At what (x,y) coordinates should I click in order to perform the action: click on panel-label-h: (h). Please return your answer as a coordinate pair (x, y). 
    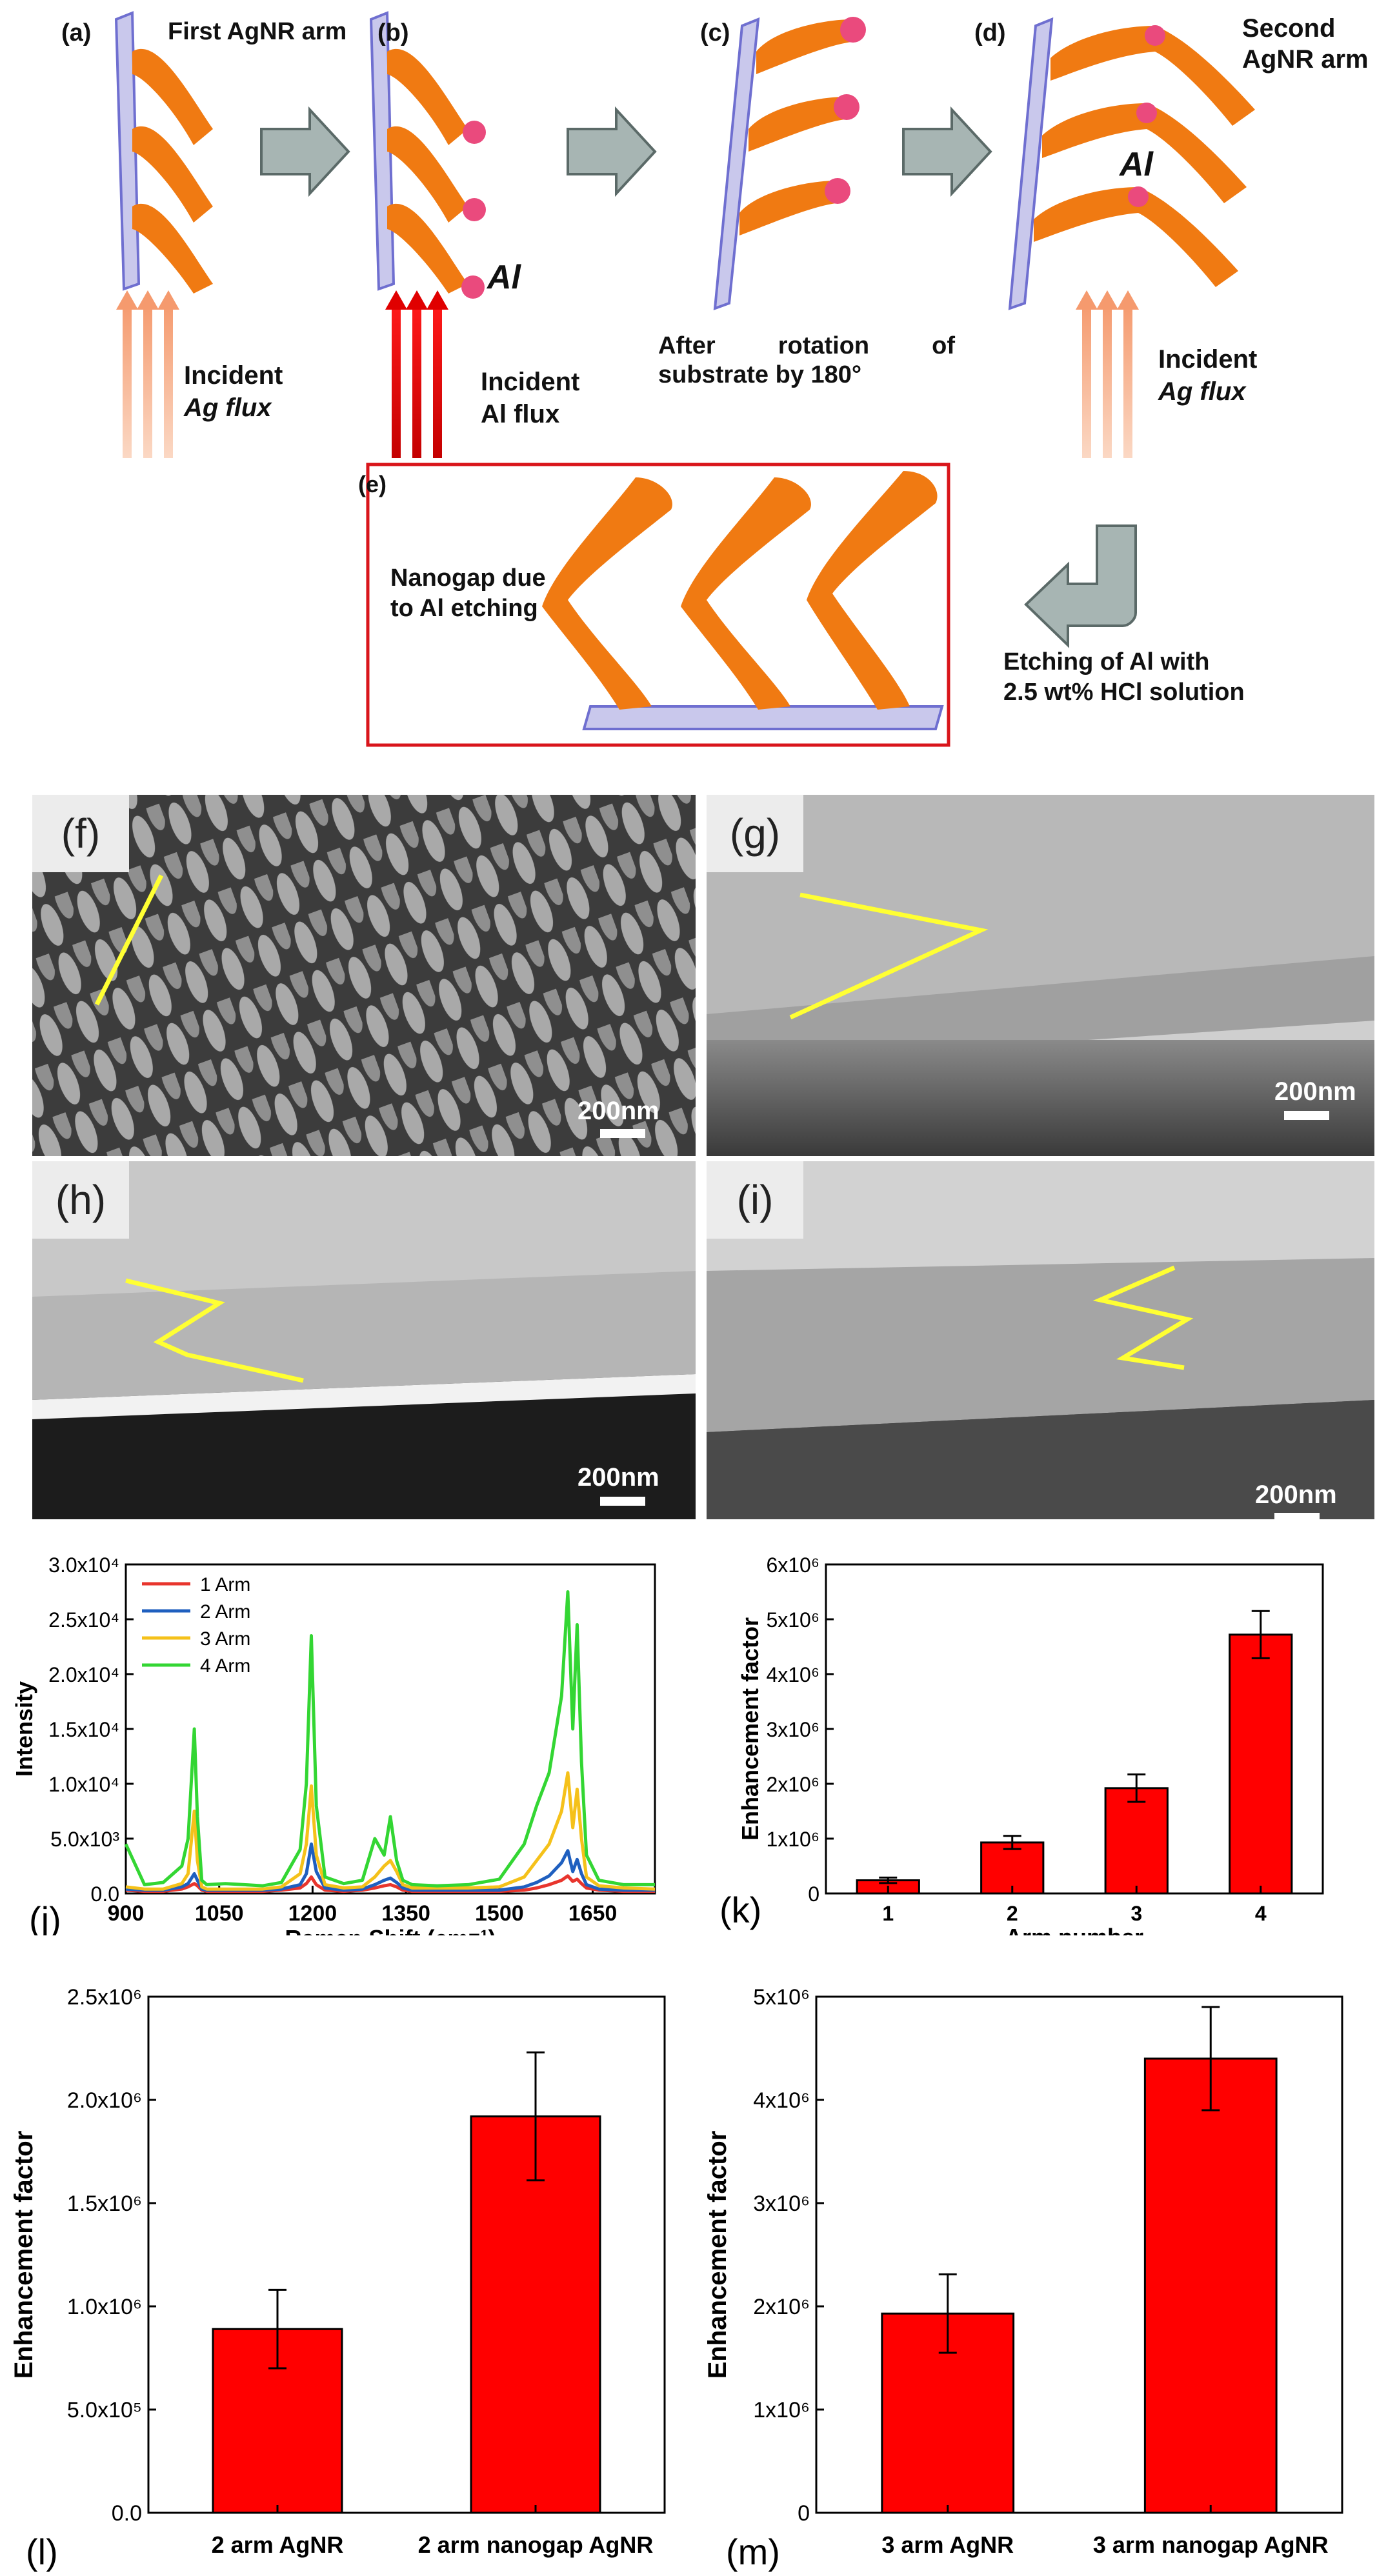
    Looking at the image, I should click on (80, 1200).